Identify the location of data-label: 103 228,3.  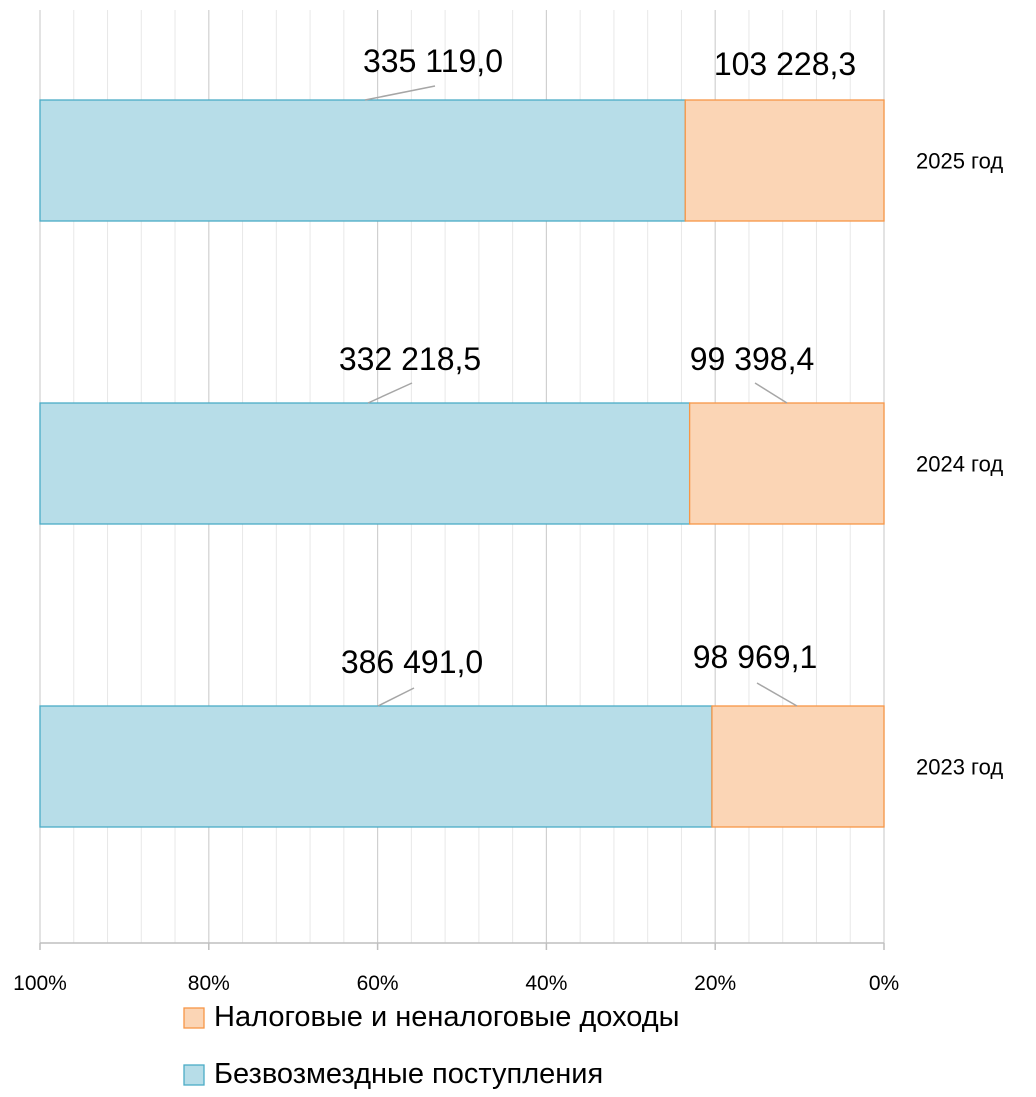
(785, 64).